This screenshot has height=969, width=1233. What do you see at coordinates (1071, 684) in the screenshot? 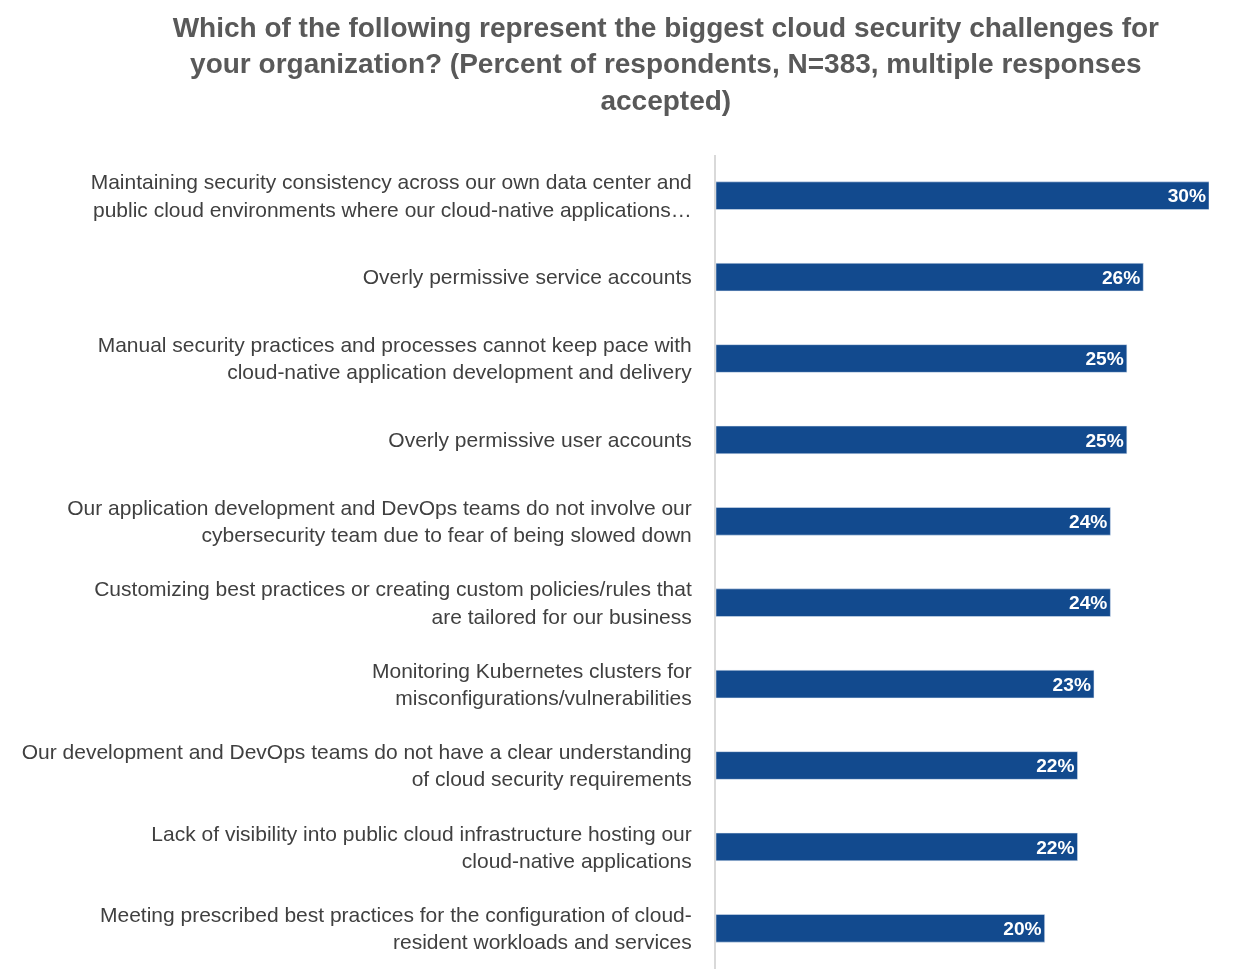
I see `data-label: 23%` at bounding box center [1071, 684].